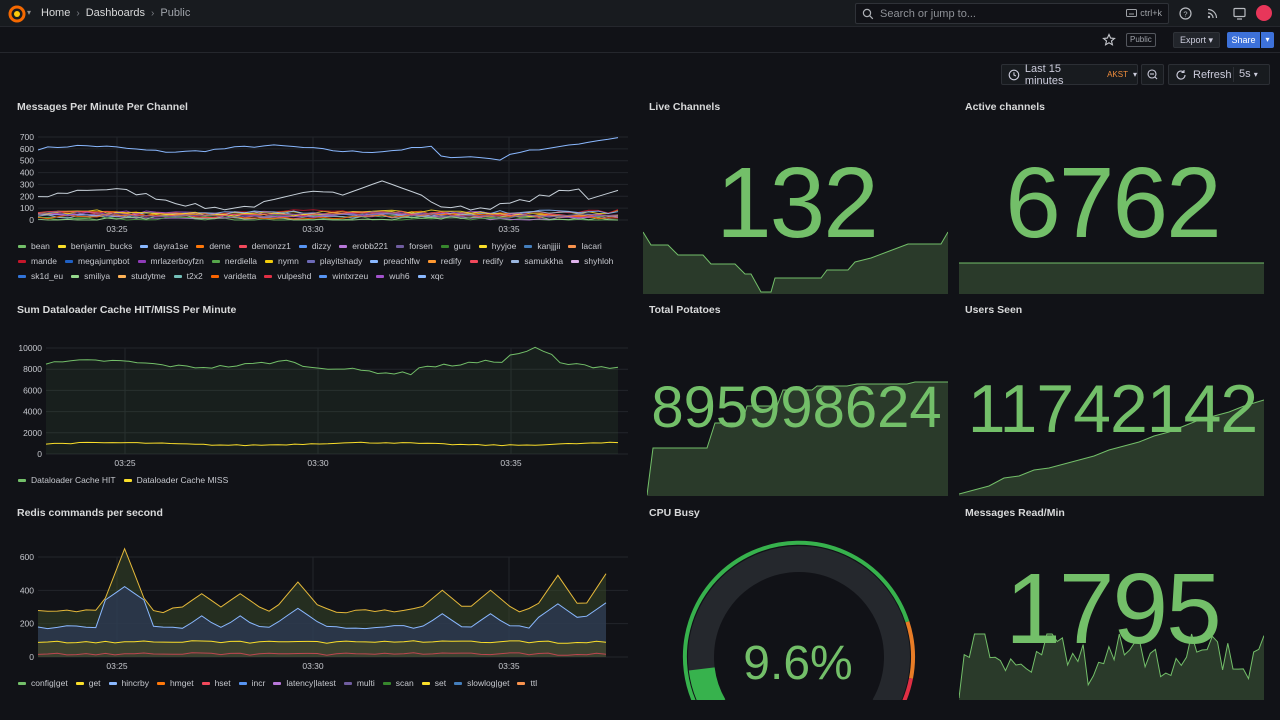 The height and width of the screenshot is (720, 1280). I want to click on messages-legend-item: hyyjoe, so click(497, 246).